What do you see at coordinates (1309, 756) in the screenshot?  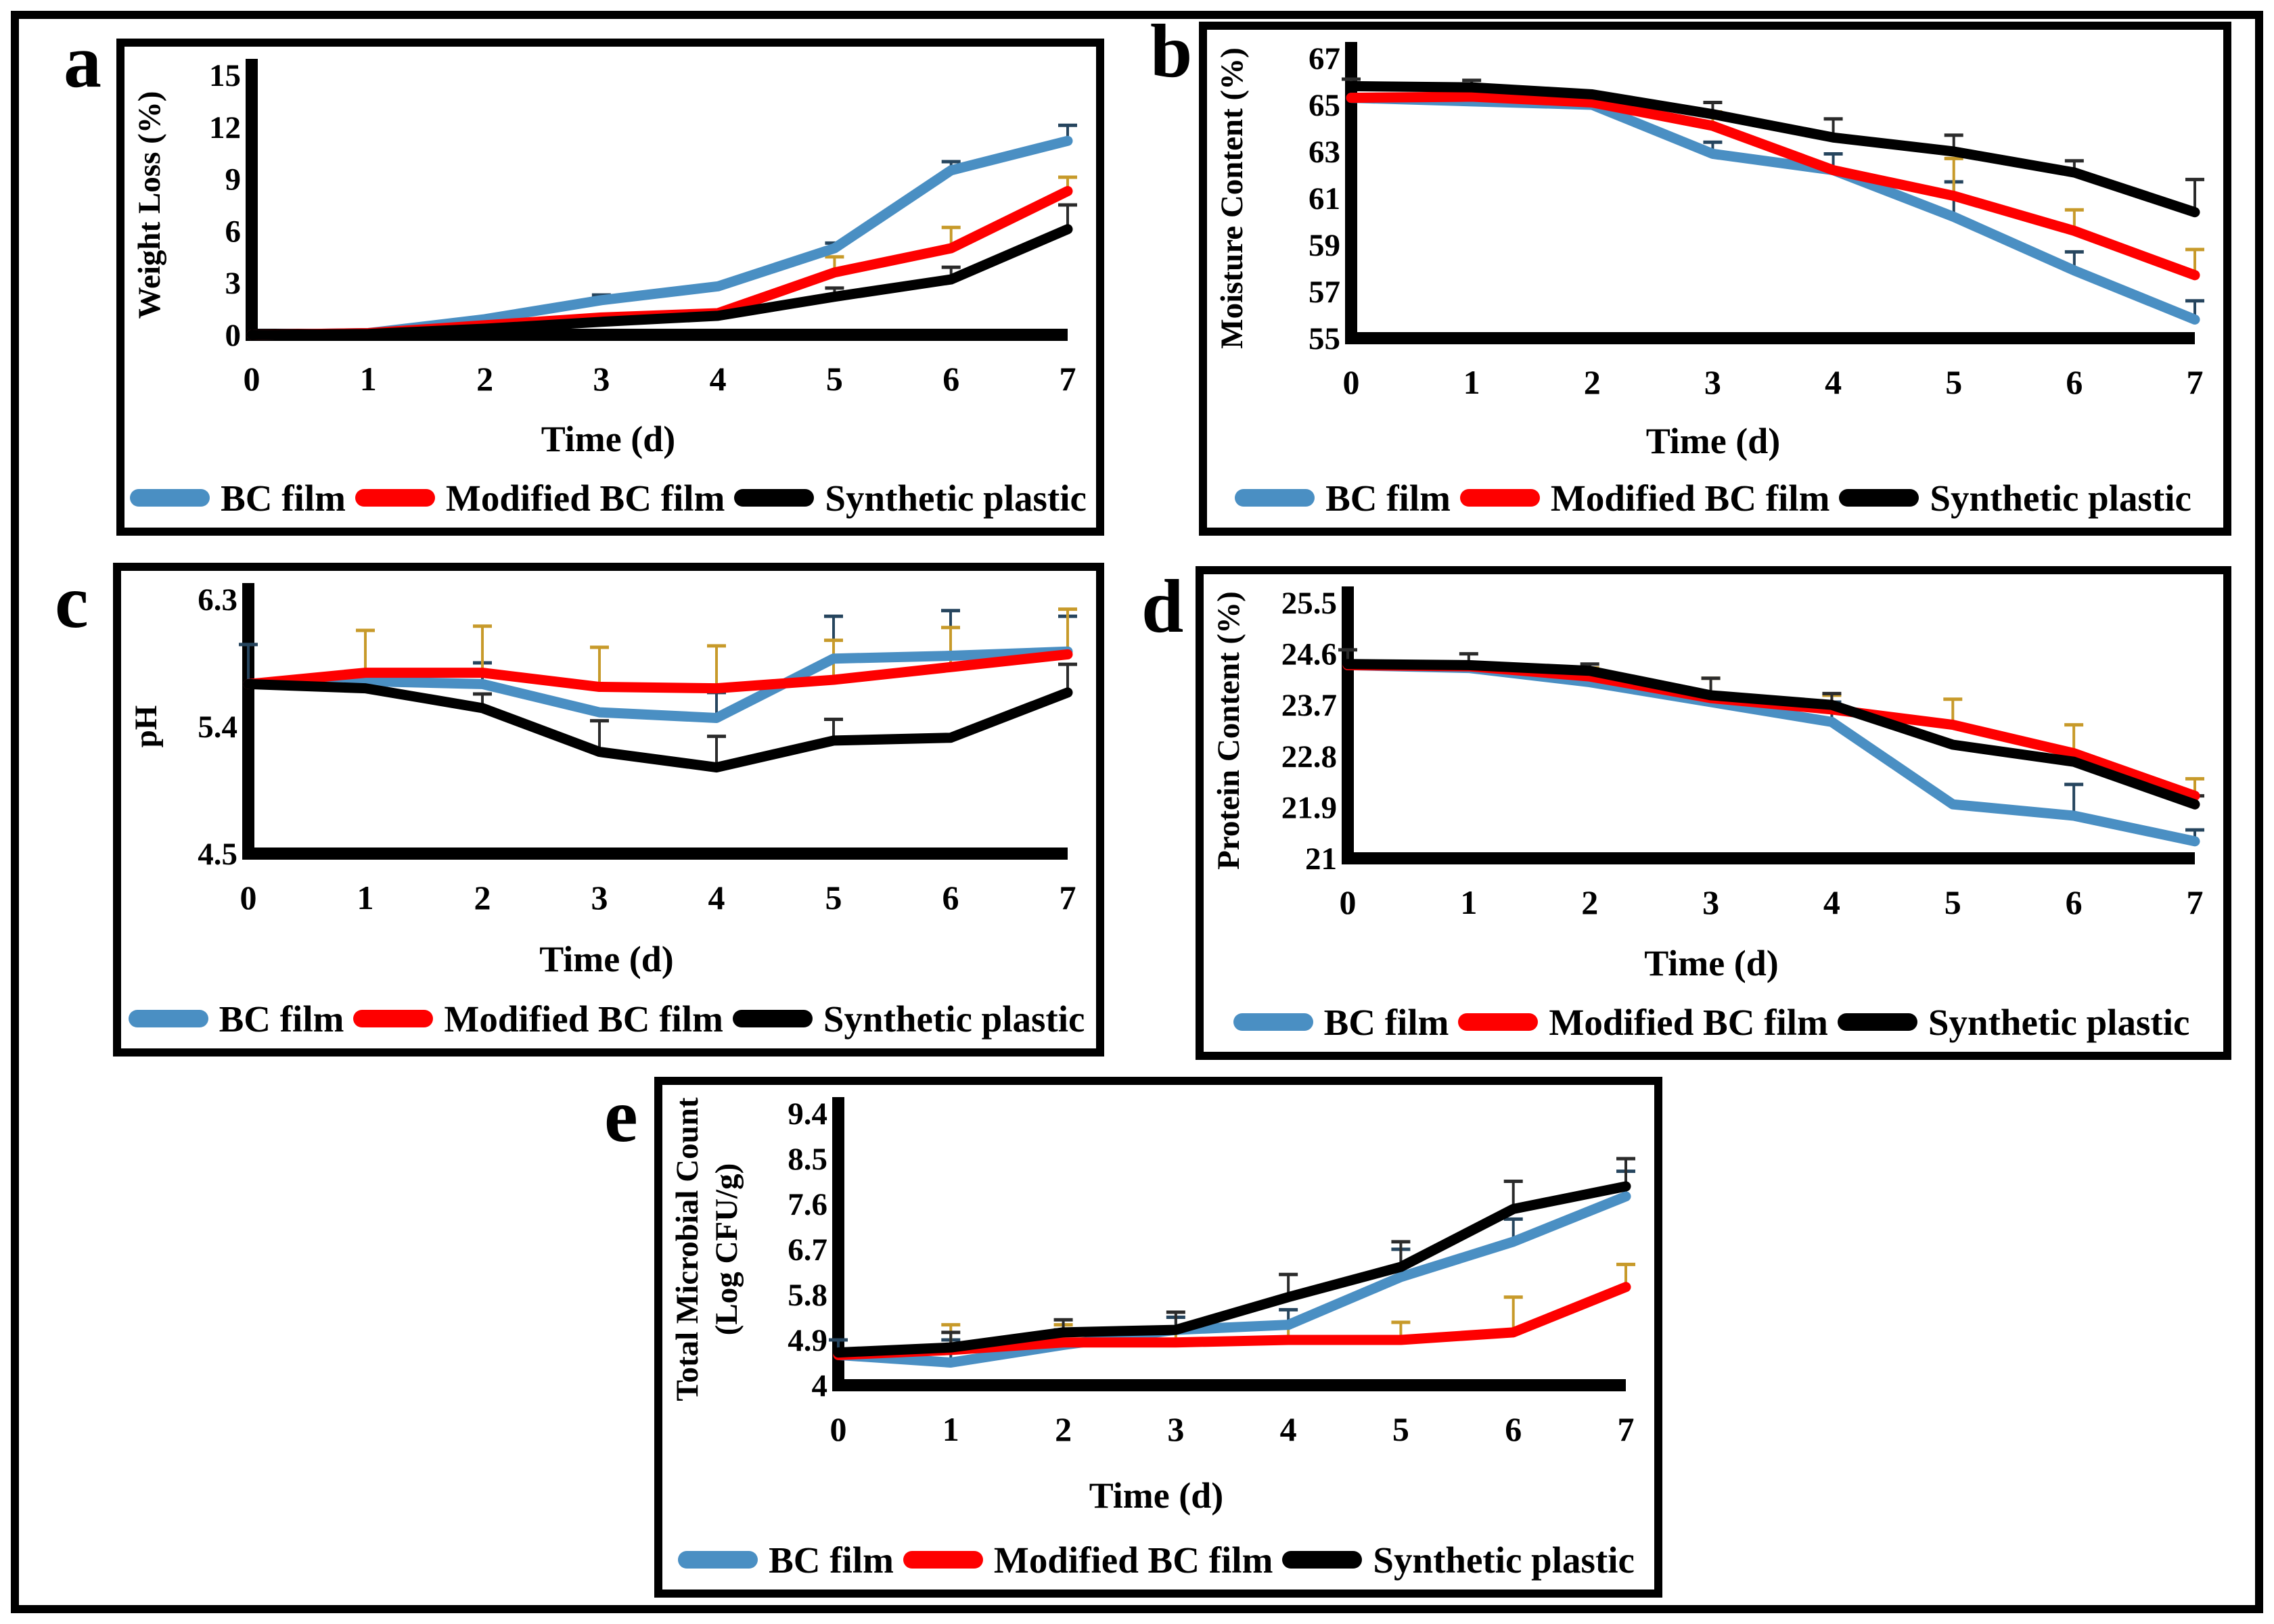 I see `y-tick-label: 22.8` at bounding box center [1309, 756].